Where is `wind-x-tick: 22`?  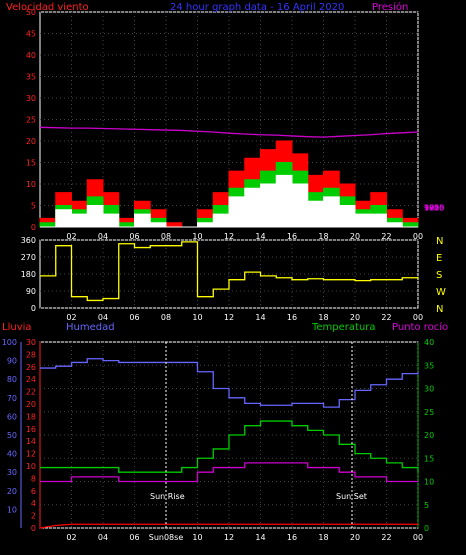
wind-x-tick: 22 is located at coordinates (386, 236).